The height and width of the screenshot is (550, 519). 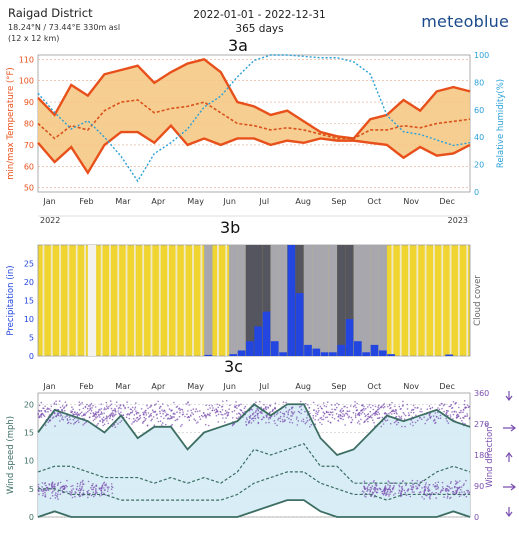 What do you see at coordinates (195, 386) in the screenshot?
I see `month-label-3c: May` at bounding box center [195, 386].